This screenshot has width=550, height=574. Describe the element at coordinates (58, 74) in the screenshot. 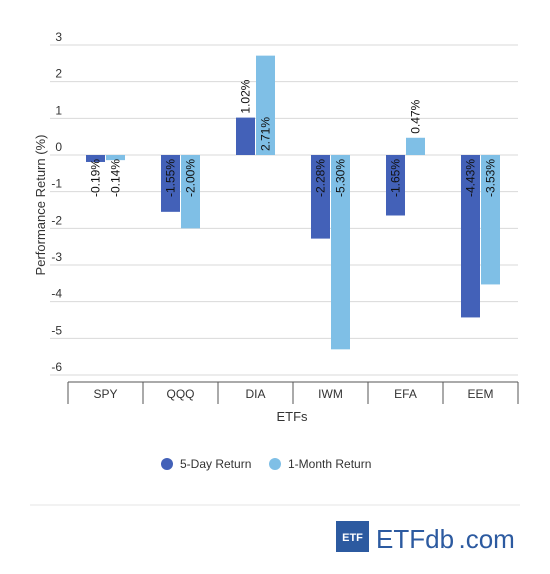

I see `y-tick-label: 2` at that location.